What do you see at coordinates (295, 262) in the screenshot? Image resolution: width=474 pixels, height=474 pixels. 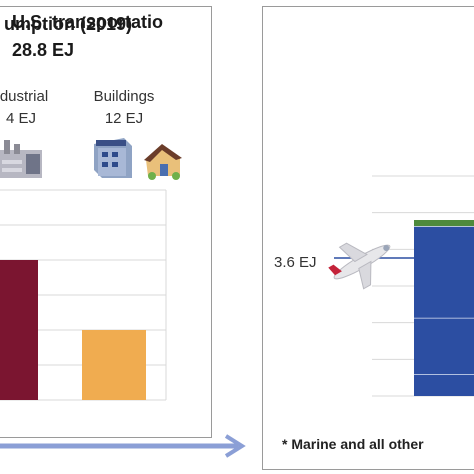 I see `aviation-value-label: 3.6 EJ` at bounding box center [295, 262].